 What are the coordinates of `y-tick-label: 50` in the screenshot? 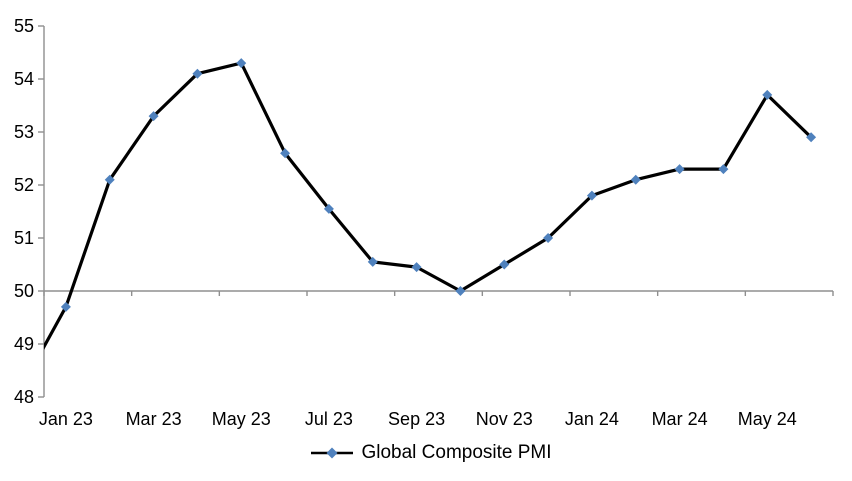 It's located at (24, 291).